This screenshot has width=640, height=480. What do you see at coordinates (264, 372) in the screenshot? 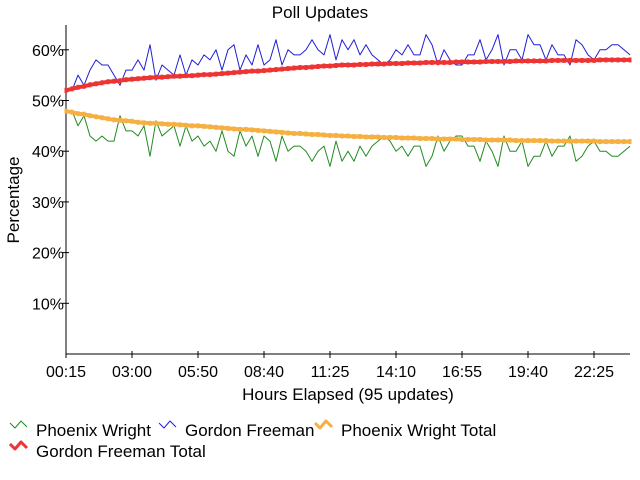
I see `x-tick-label: 08:40` at bounding box center [264, 372].